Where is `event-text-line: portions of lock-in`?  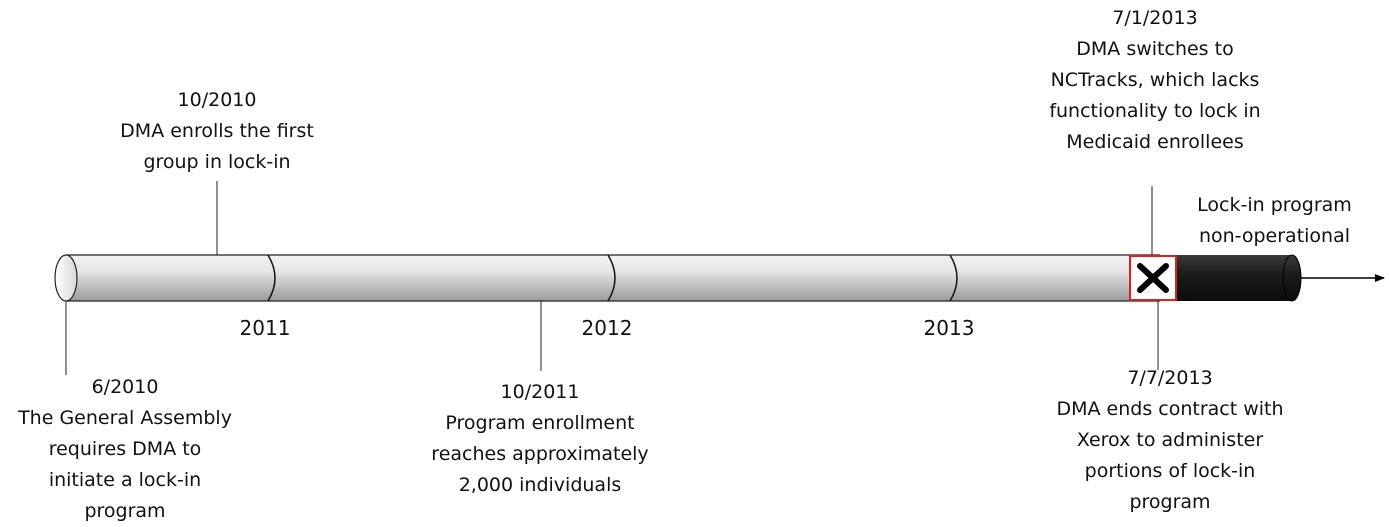
event-text-line: portions of lock-in is located at coordinates (1170, 471).